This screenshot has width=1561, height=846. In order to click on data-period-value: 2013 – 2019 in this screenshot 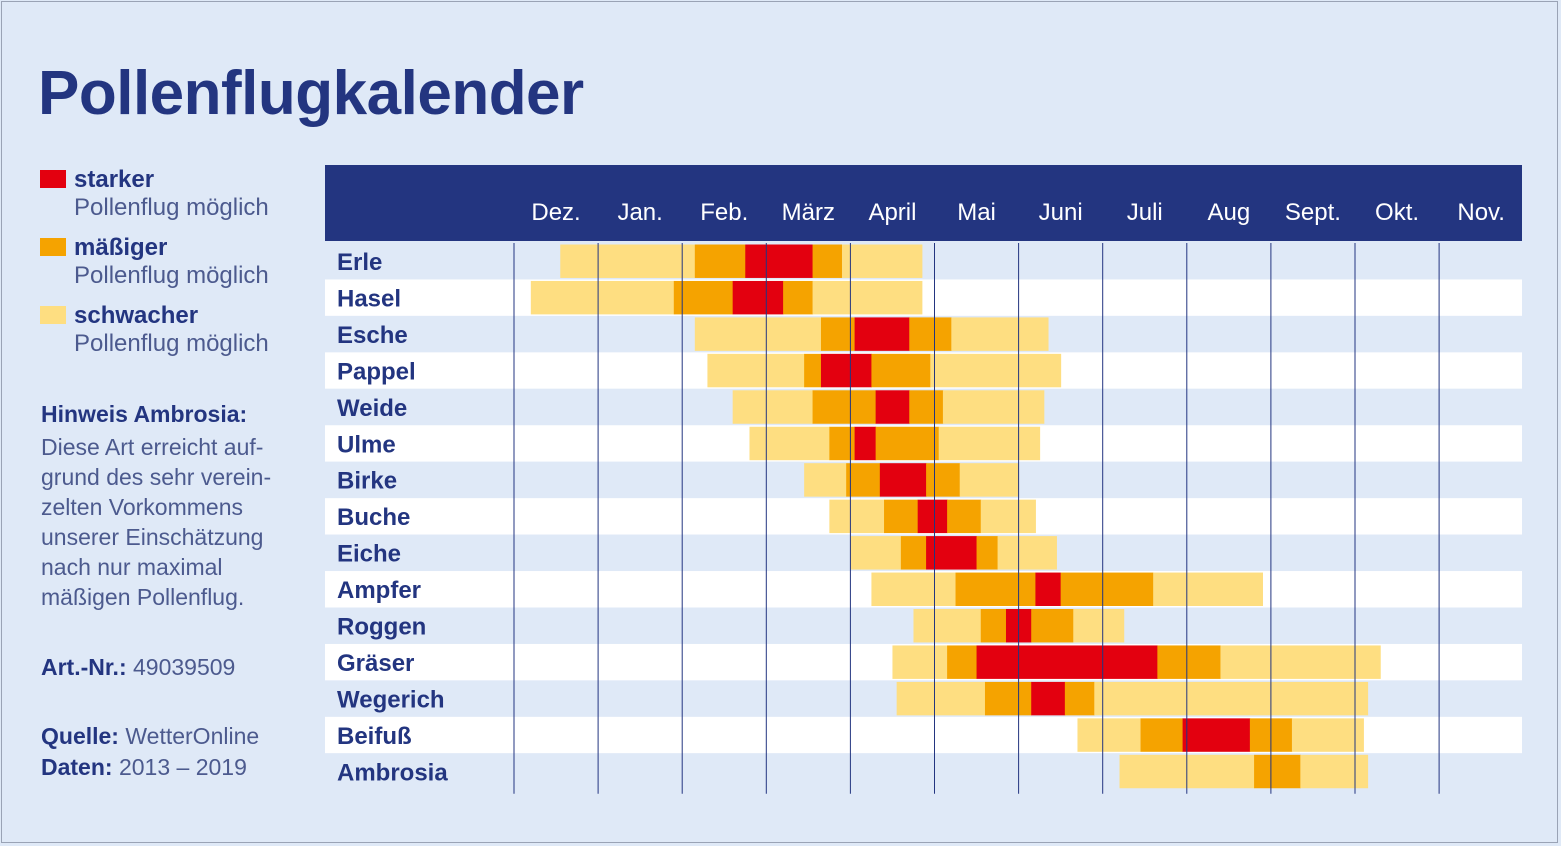, I will do `click(182, 767)`.